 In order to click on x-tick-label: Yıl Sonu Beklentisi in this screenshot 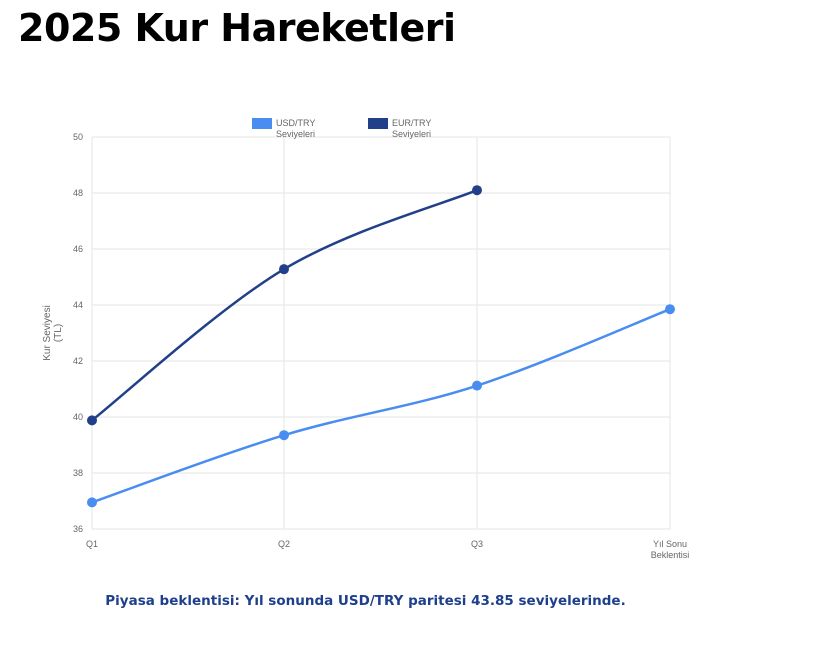, I will do `click(670, 549)`.